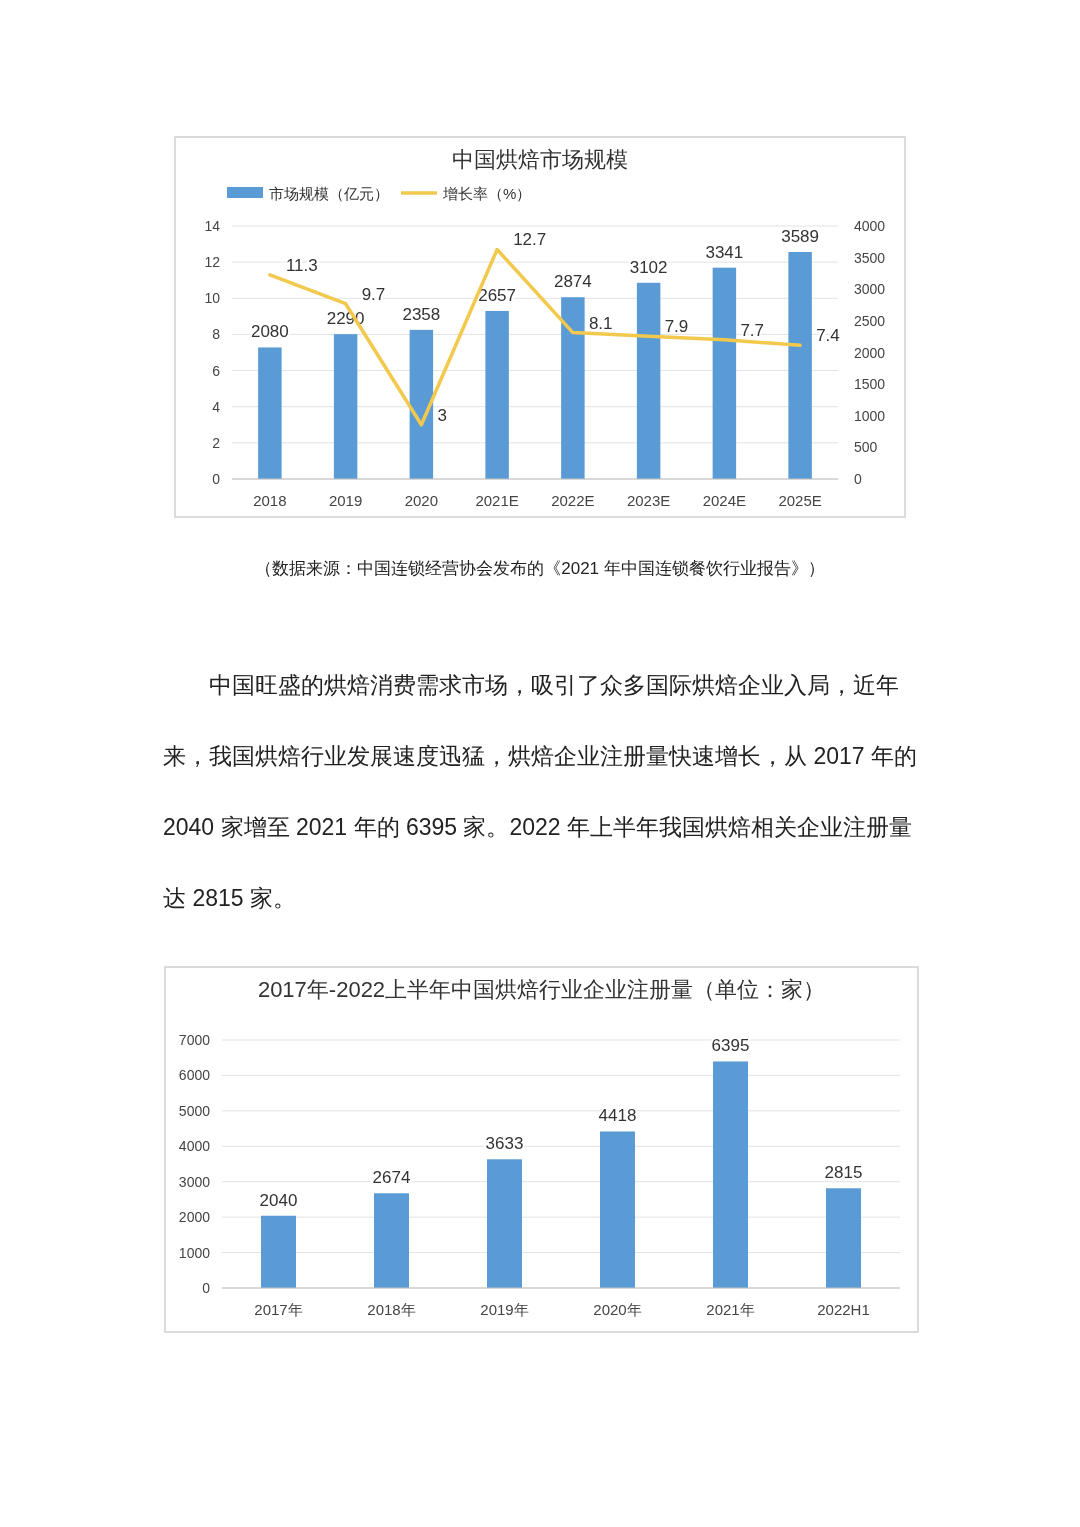  I want to click on y-tick-label: 4, so click(216, 406).